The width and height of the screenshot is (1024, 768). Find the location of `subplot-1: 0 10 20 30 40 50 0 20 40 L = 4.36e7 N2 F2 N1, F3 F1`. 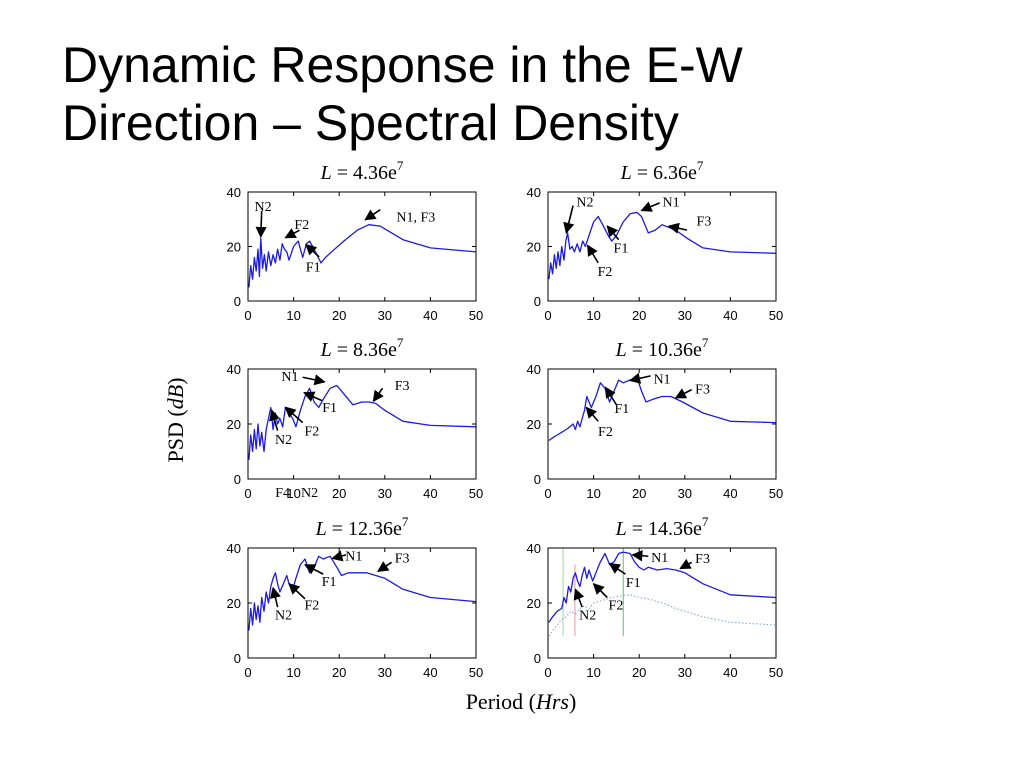

subplot-1: 0 10 20 30 40 50 0 20 40 L = 4.36e7 N2 F2 N1, F3 F1 is located at coordinates (355, 240).